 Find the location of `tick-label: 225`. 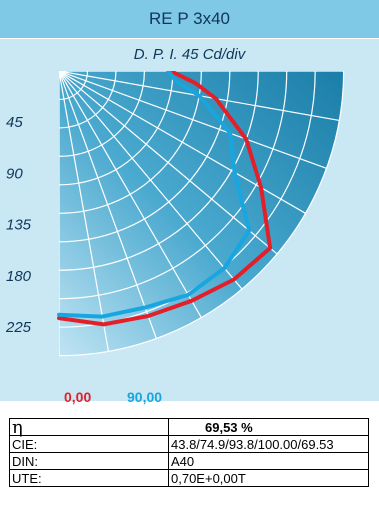

tick-label: 225 is located at coordinates (18, 327).